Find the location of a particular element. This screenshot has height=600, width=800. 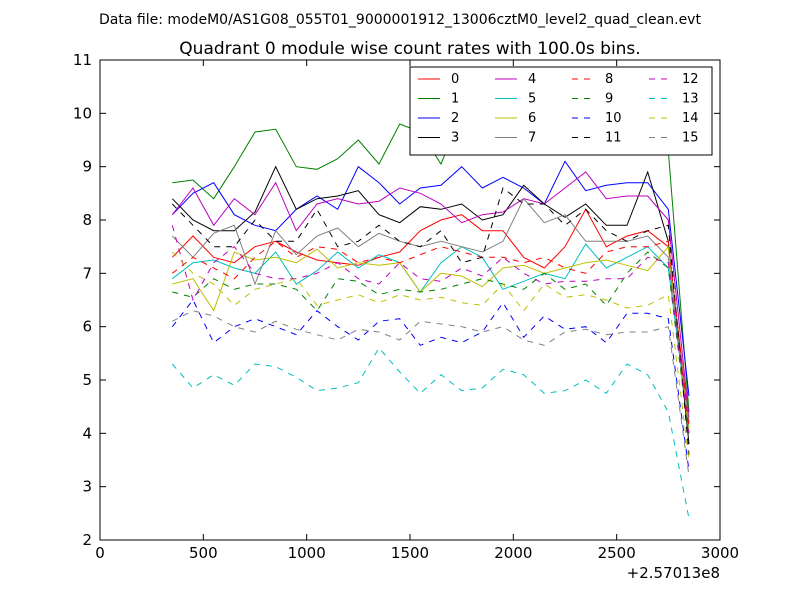

legend-label: 14 is located at coordinates (690, 118).